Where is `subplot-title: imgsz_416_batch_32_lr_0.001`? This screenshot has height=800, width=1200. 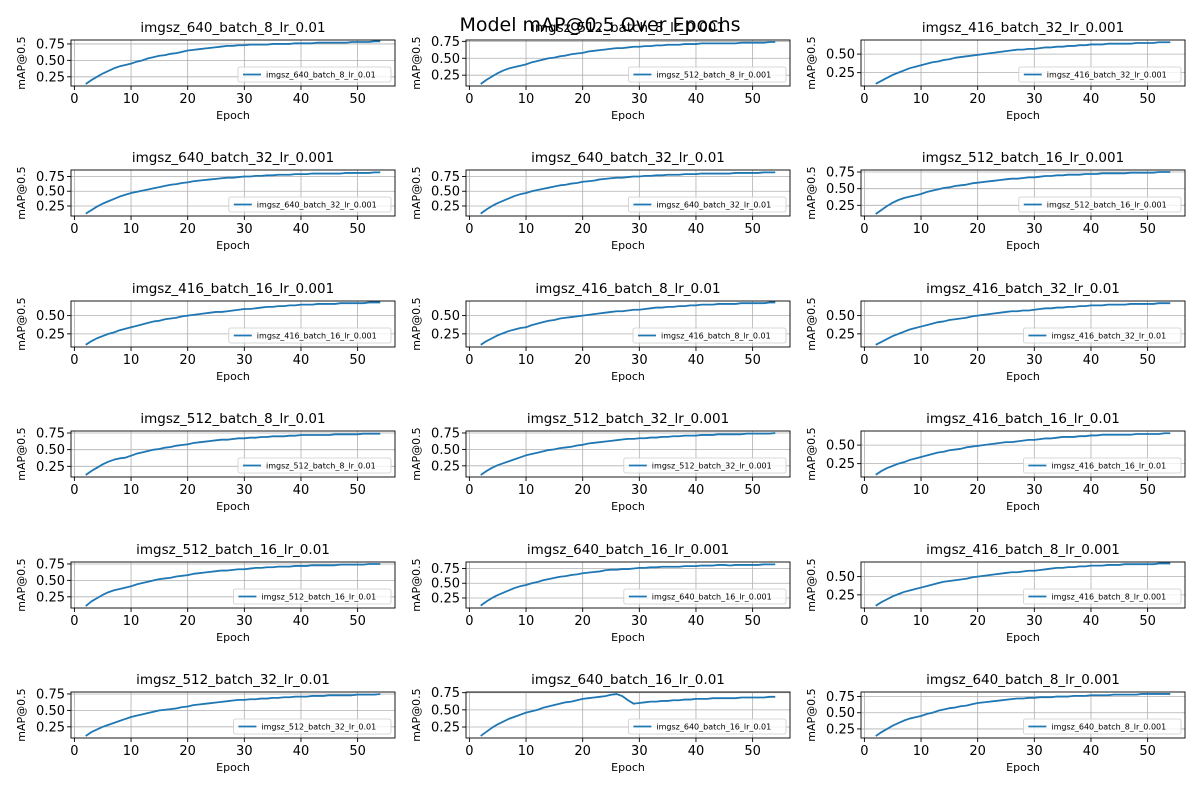
subplot-title: imgsz_416_batch_32_lr_0.001 is located at coordinates (1023, 28).